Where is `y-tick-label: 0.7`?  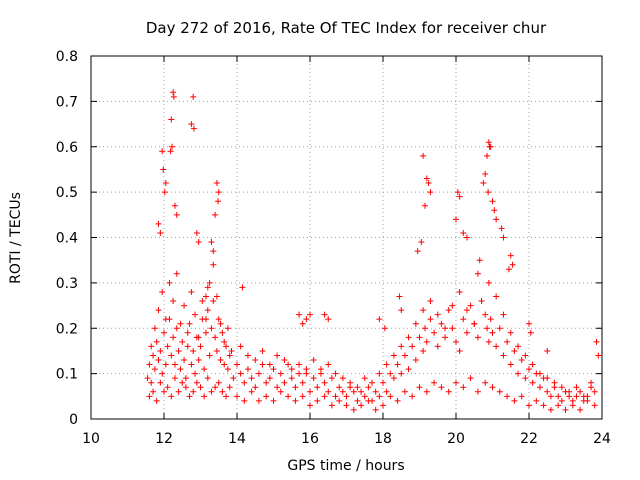 y-tick-label: 0.7 is located at coordinates (67, 102).